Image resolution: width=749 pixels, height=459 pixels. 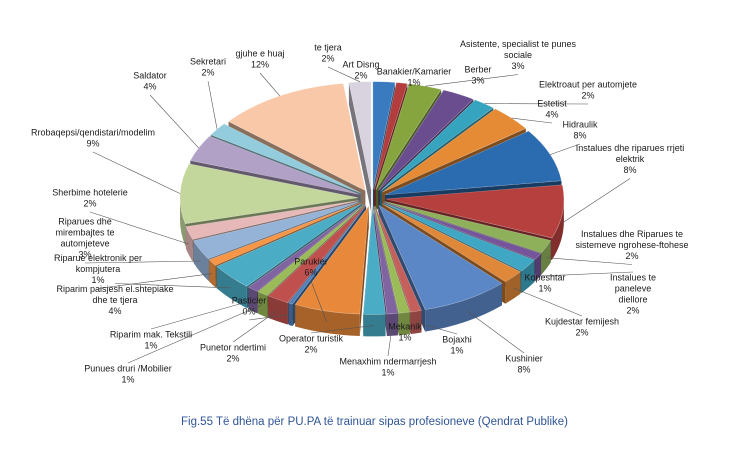 I want to click on slice-label-line: sociale, so click(x=518, y=55).